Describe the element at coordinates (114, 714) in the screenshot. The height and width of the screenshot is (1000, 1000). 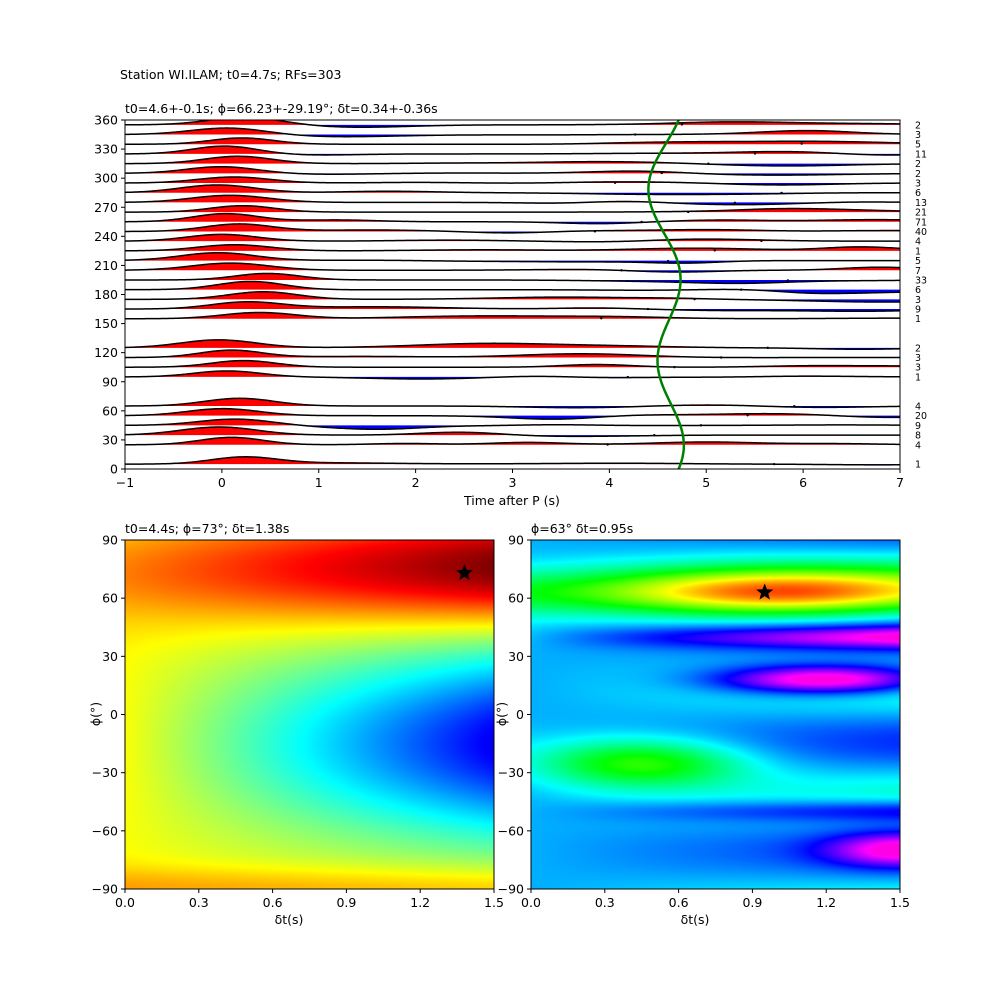
I see `heatmap-y-tick-label: 0` at that location.